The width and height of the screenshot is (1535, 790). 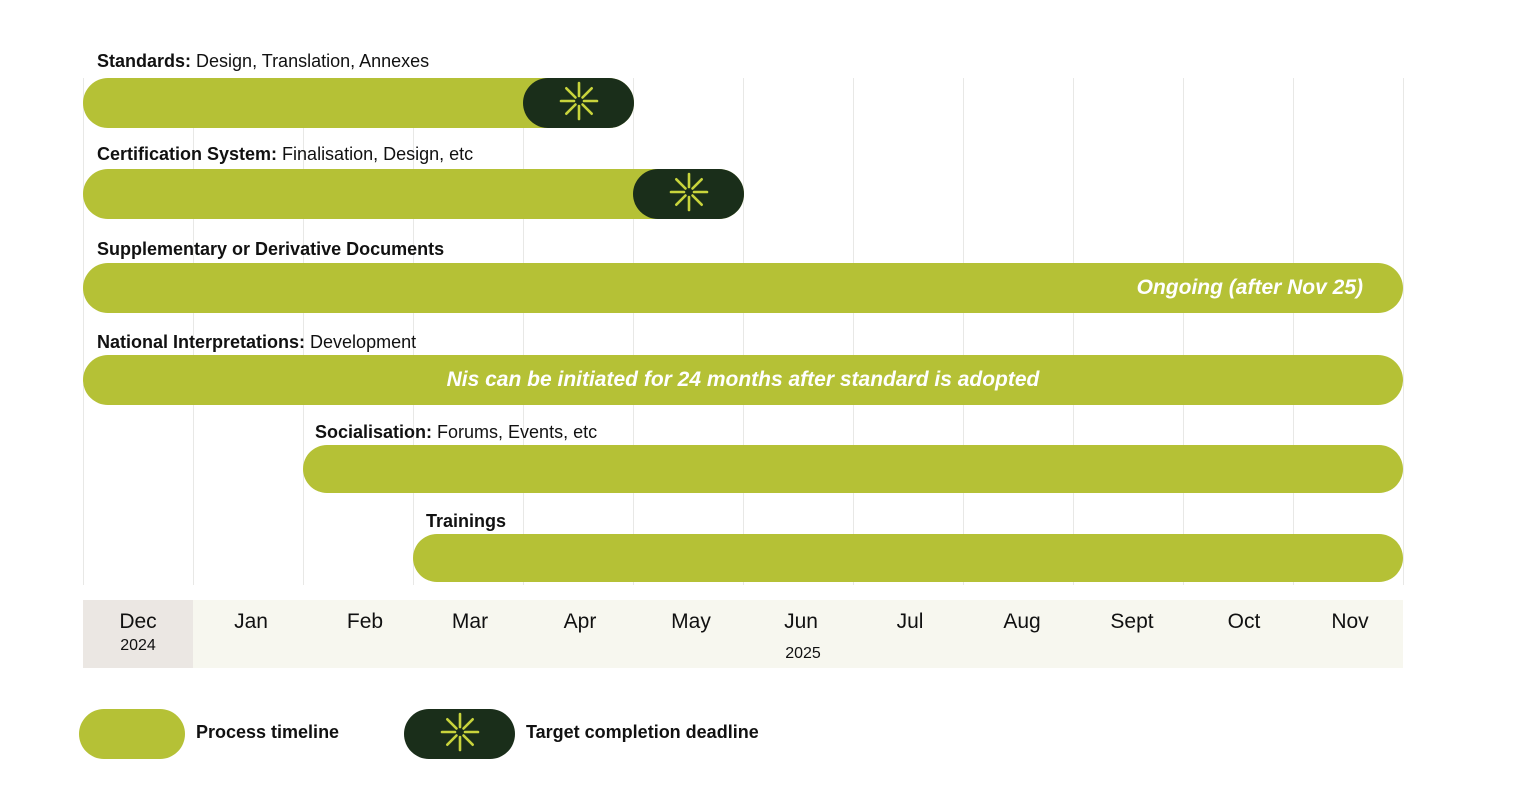 I want to click on month-label: Dec, so click(x=138, y=621).